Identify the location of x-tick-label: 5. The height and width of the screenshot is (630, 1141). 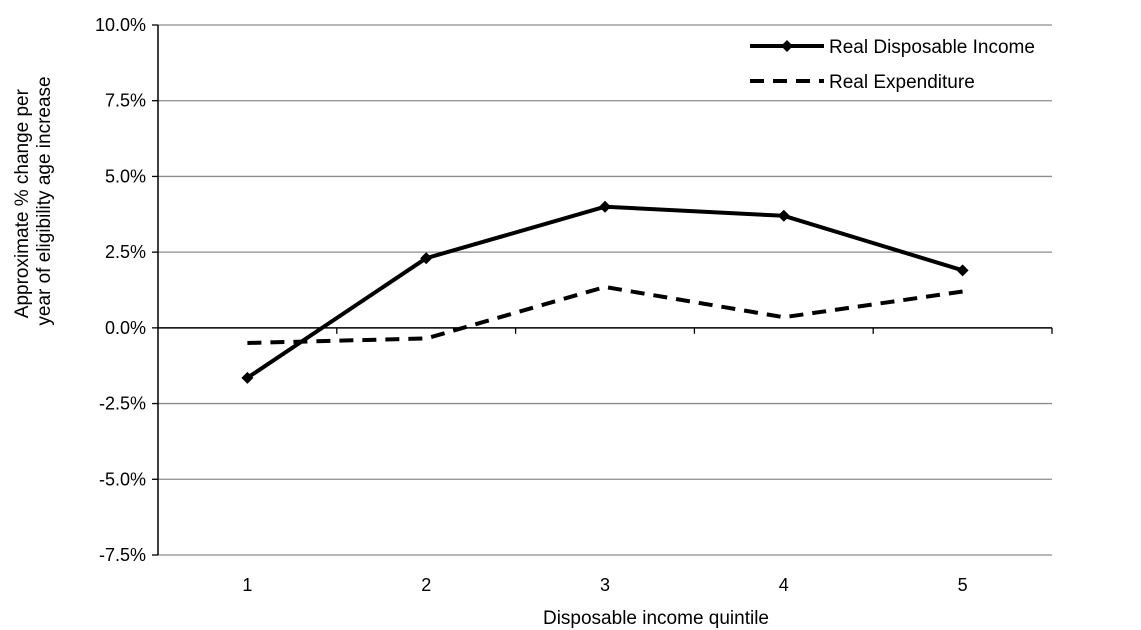
(963, 585).